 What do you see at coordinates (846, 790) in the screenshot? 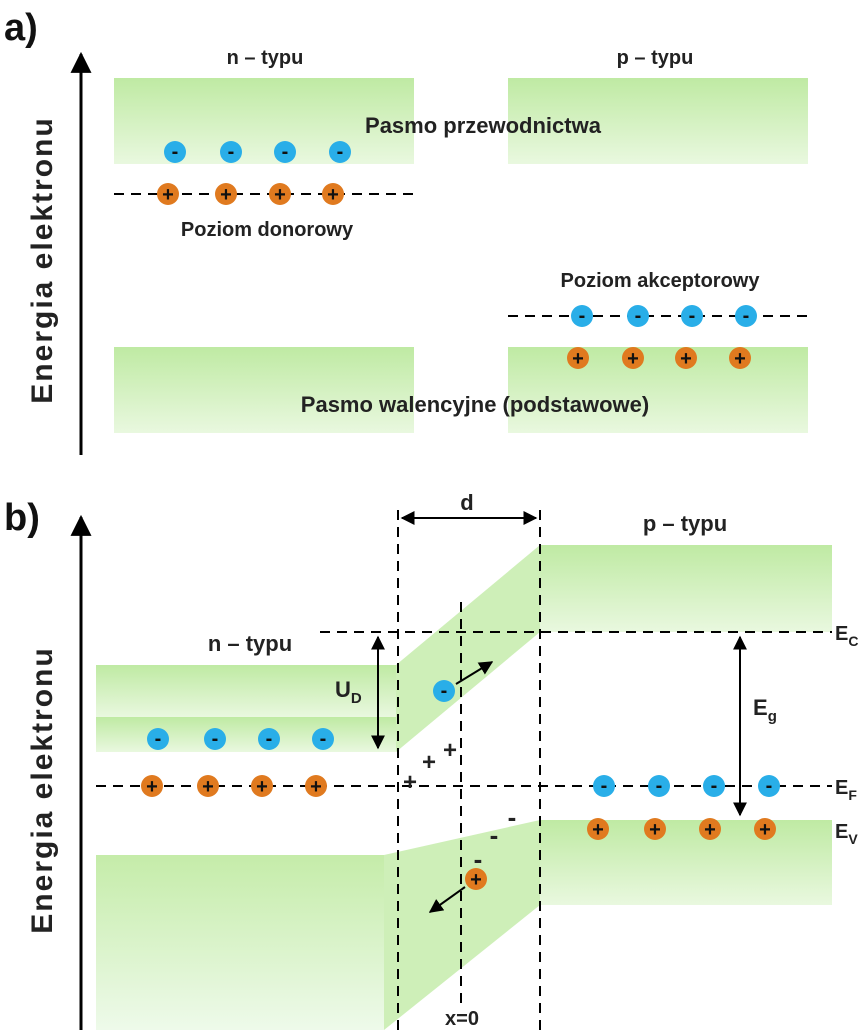
I see `ef-label: EF` at bounding box center [846, 790].